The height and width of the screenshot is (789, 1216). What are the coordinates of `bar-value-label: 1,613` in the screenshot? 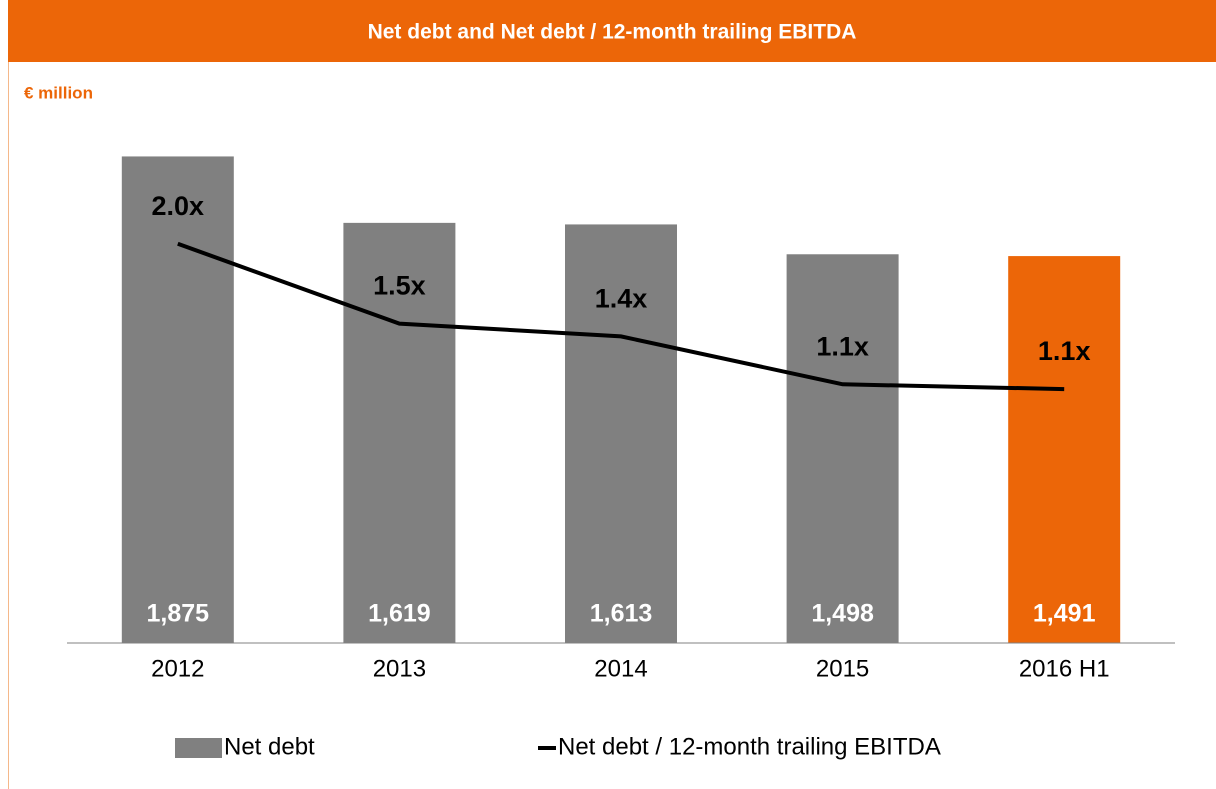 It's located at (621, 614).